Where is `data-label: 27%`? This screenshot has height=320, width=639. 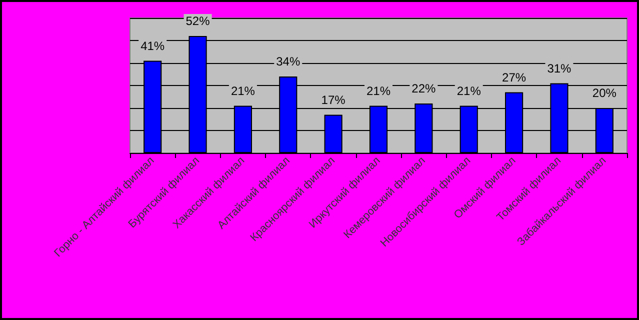
data-label: 27% is located at coordinates (514, 77).